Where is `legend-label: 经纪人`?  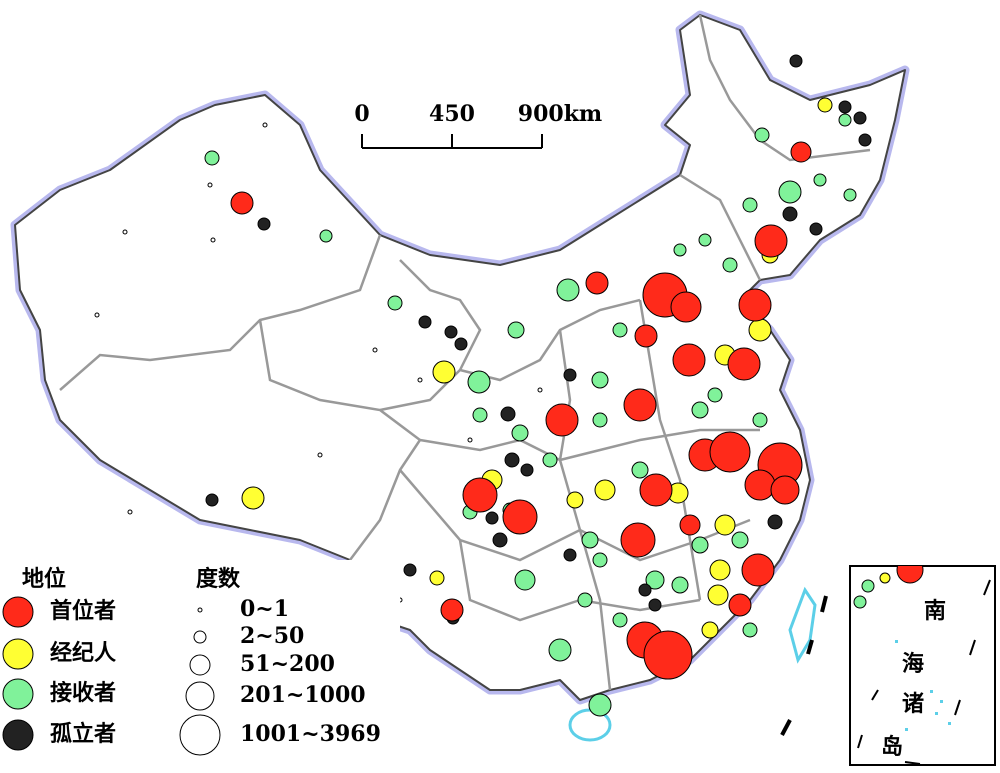 legend-label: 经纪人 is located at coordinates (83, 653).